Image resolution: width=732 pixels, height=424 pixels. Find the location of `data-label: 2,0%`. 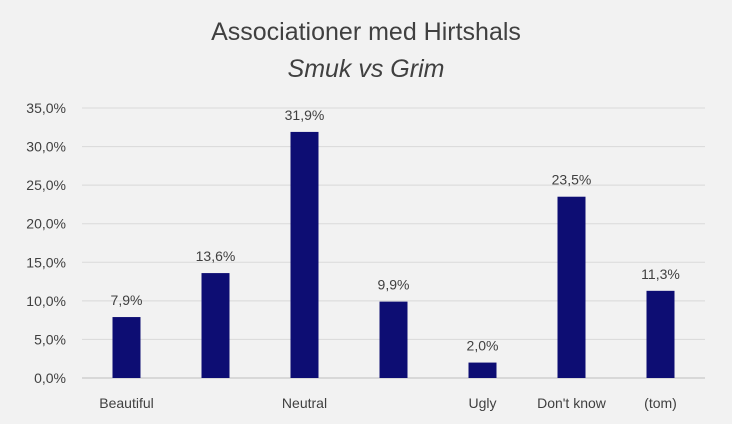

data-label: 2,0% is located at coordinates (483, 346).